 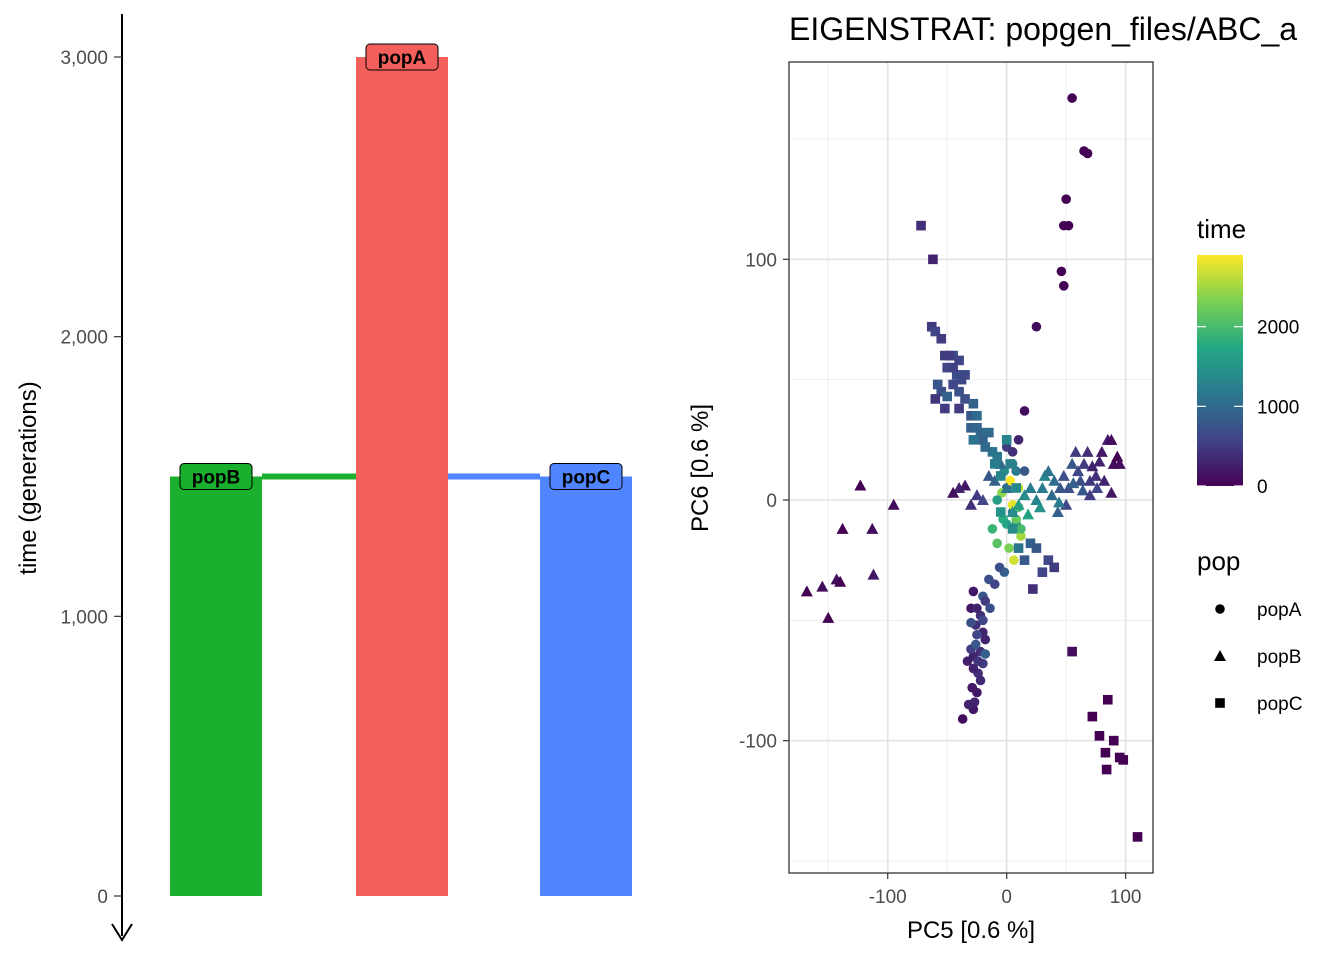 What do you see at coordinates (28, 477) in the screenshot?
I see `y-axis-title: time (generations)` at bounding box center [28, 477].